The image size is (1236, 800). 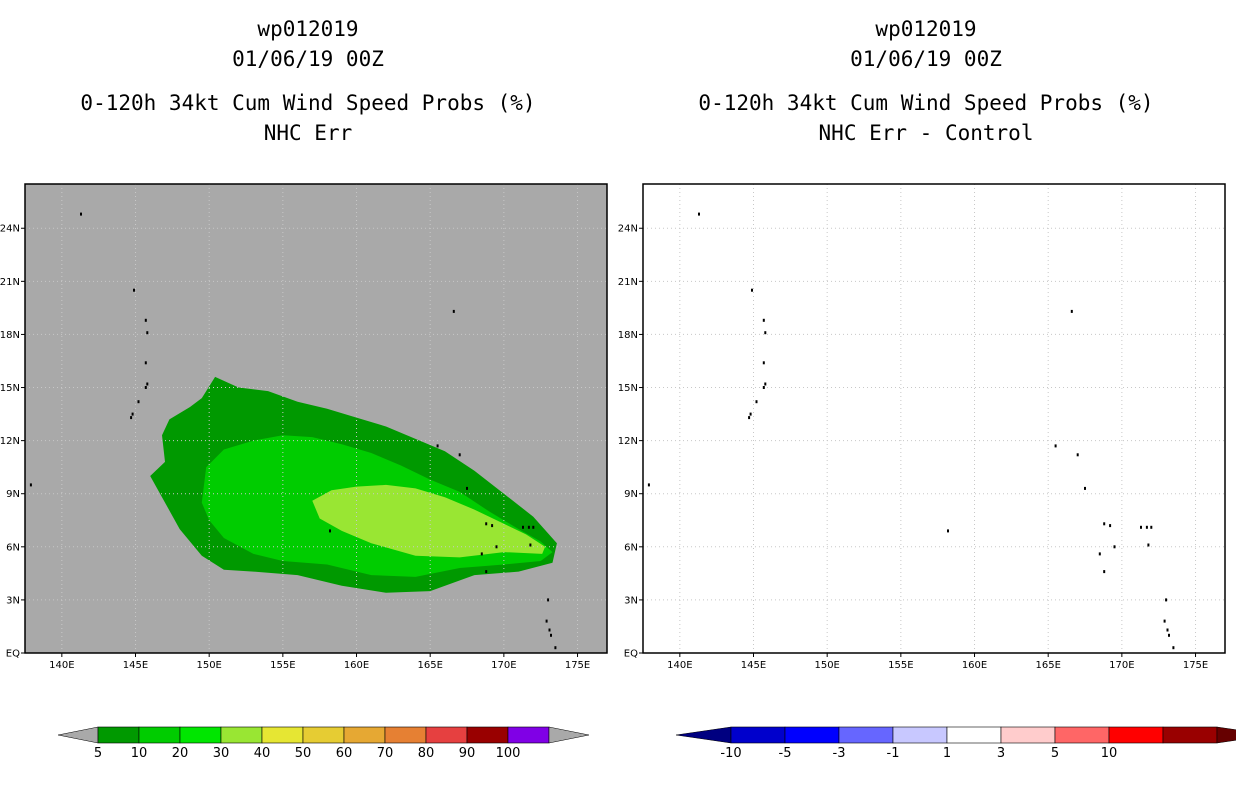 I want to click on y-tick-label: 12N, so click(x=10, y=441).